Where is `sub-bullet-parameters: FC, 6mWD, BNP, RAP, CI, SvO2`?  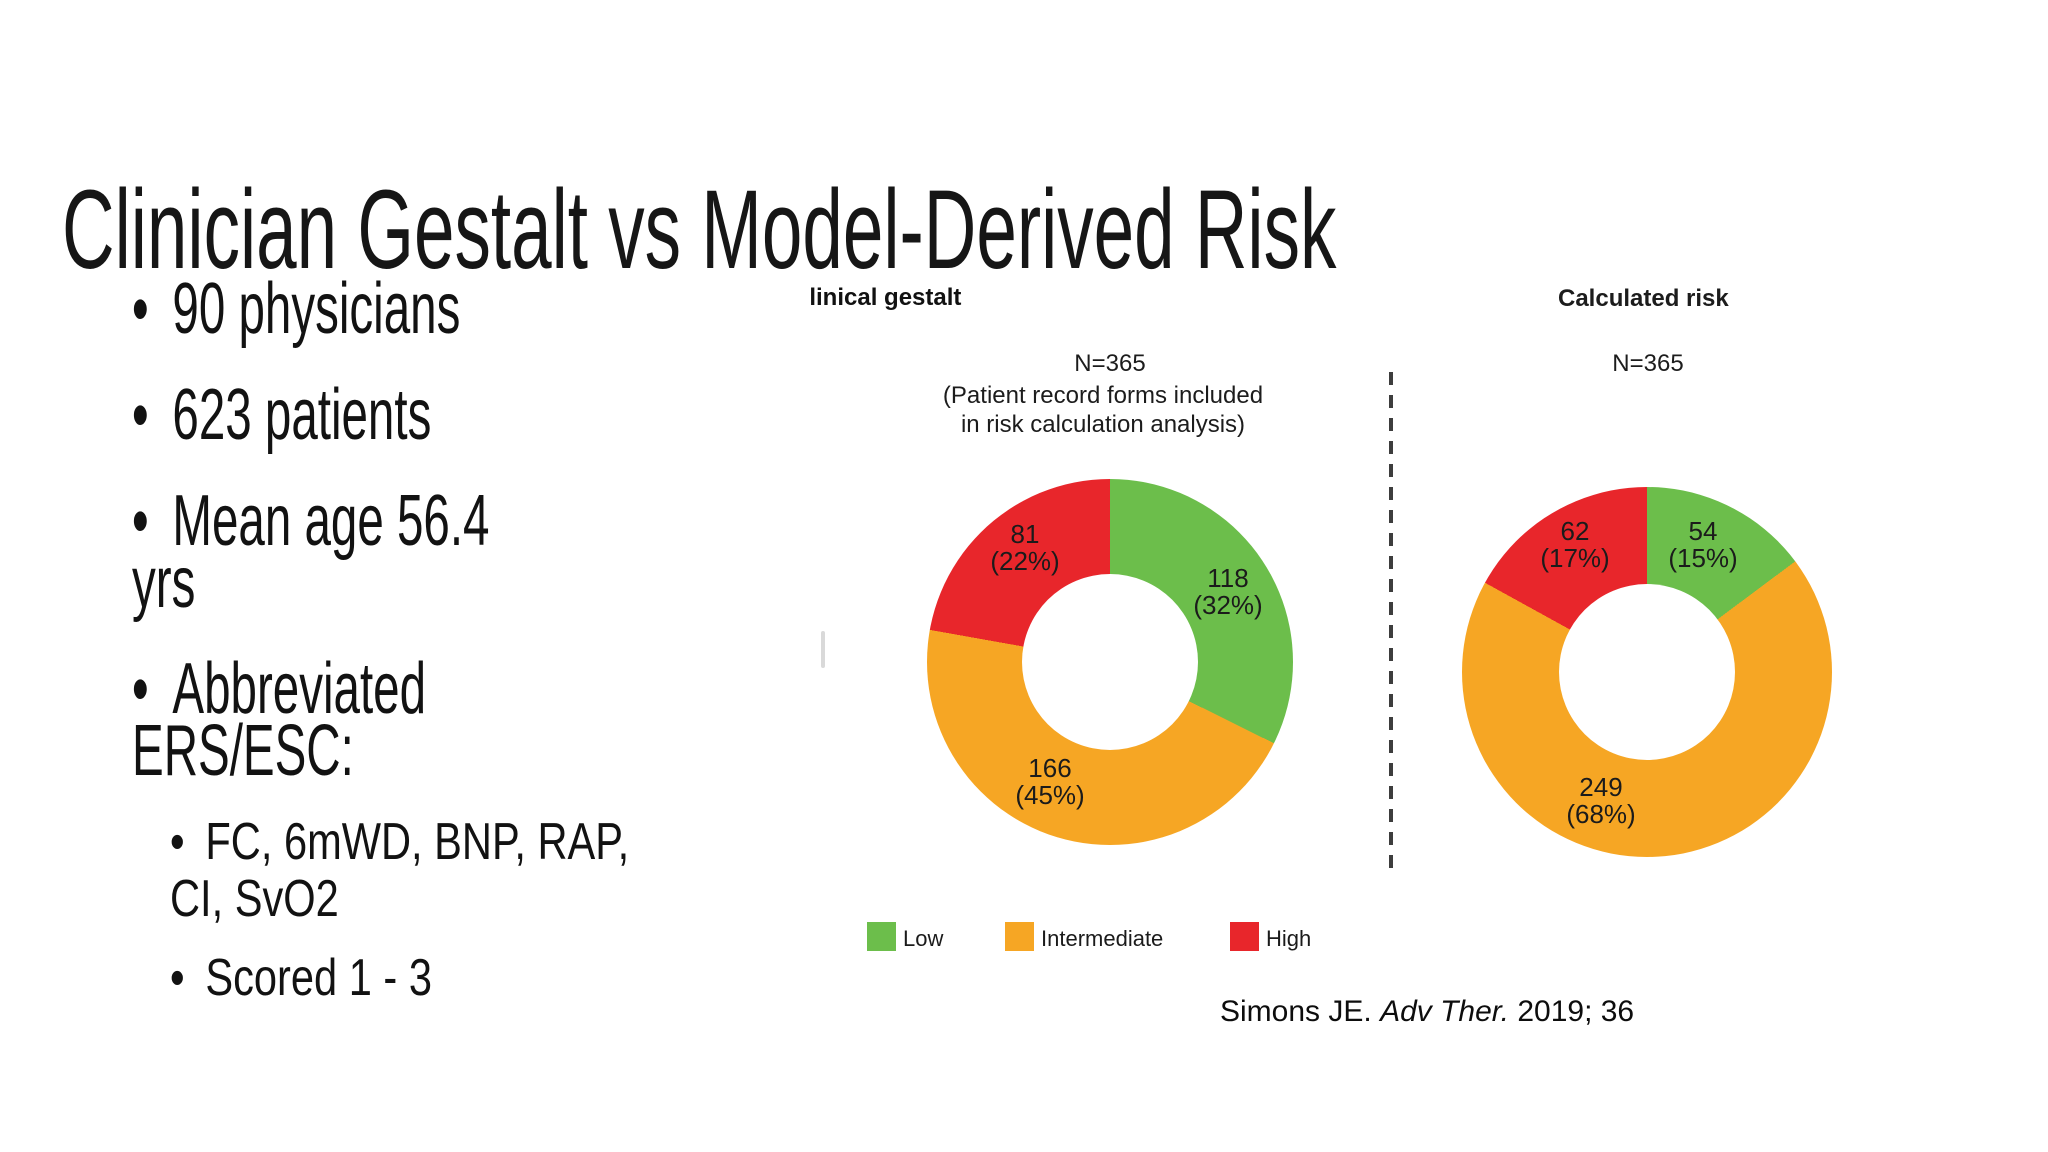
sub-bullet-parameters: FC, 6mWD, BNP, RAP, CI, SvO2 is located at coordinates (457, 877).